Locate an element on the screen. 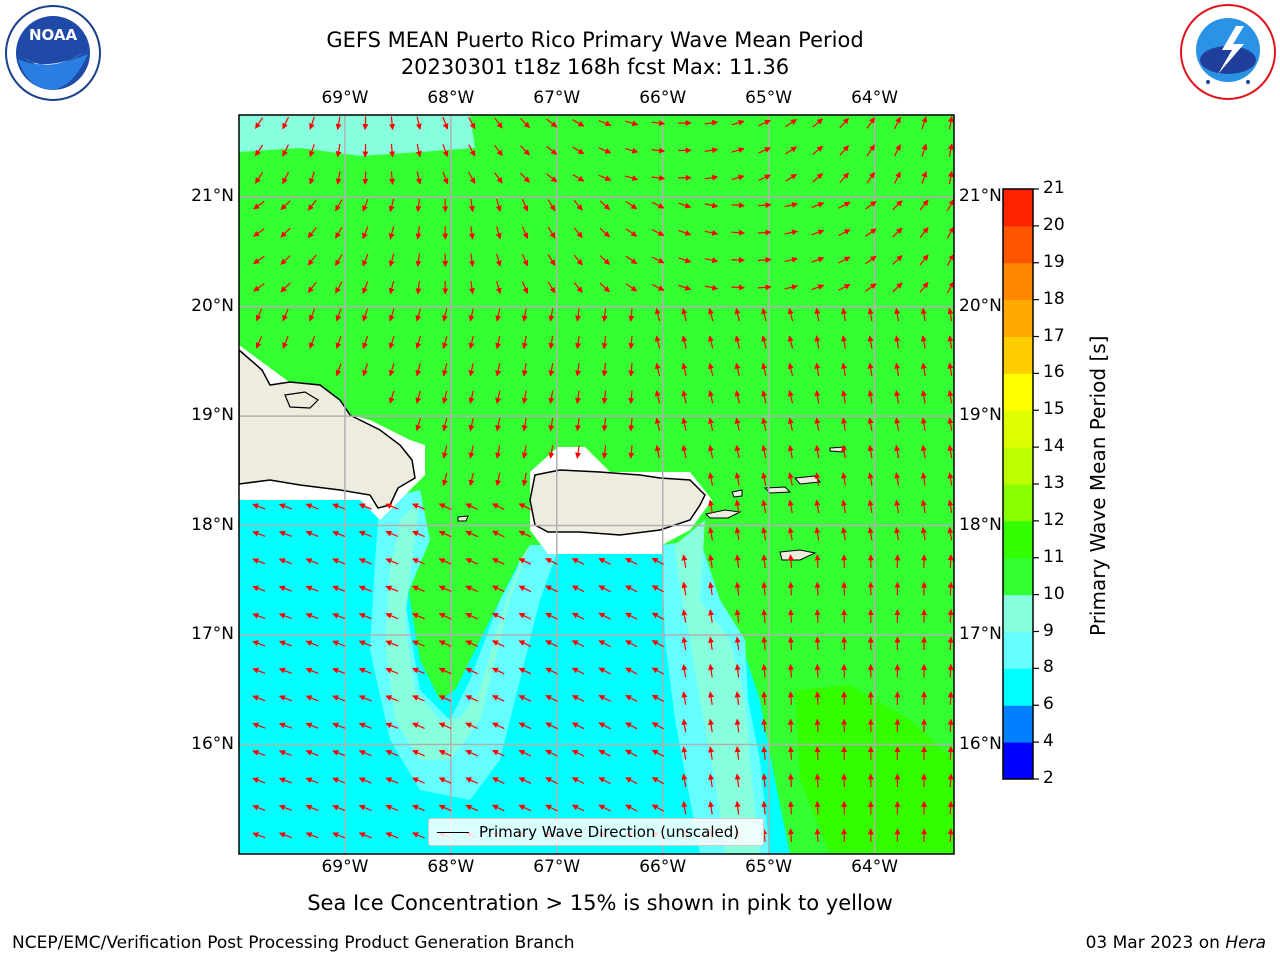  legend-line-sample is located at coordinates (453, 832).